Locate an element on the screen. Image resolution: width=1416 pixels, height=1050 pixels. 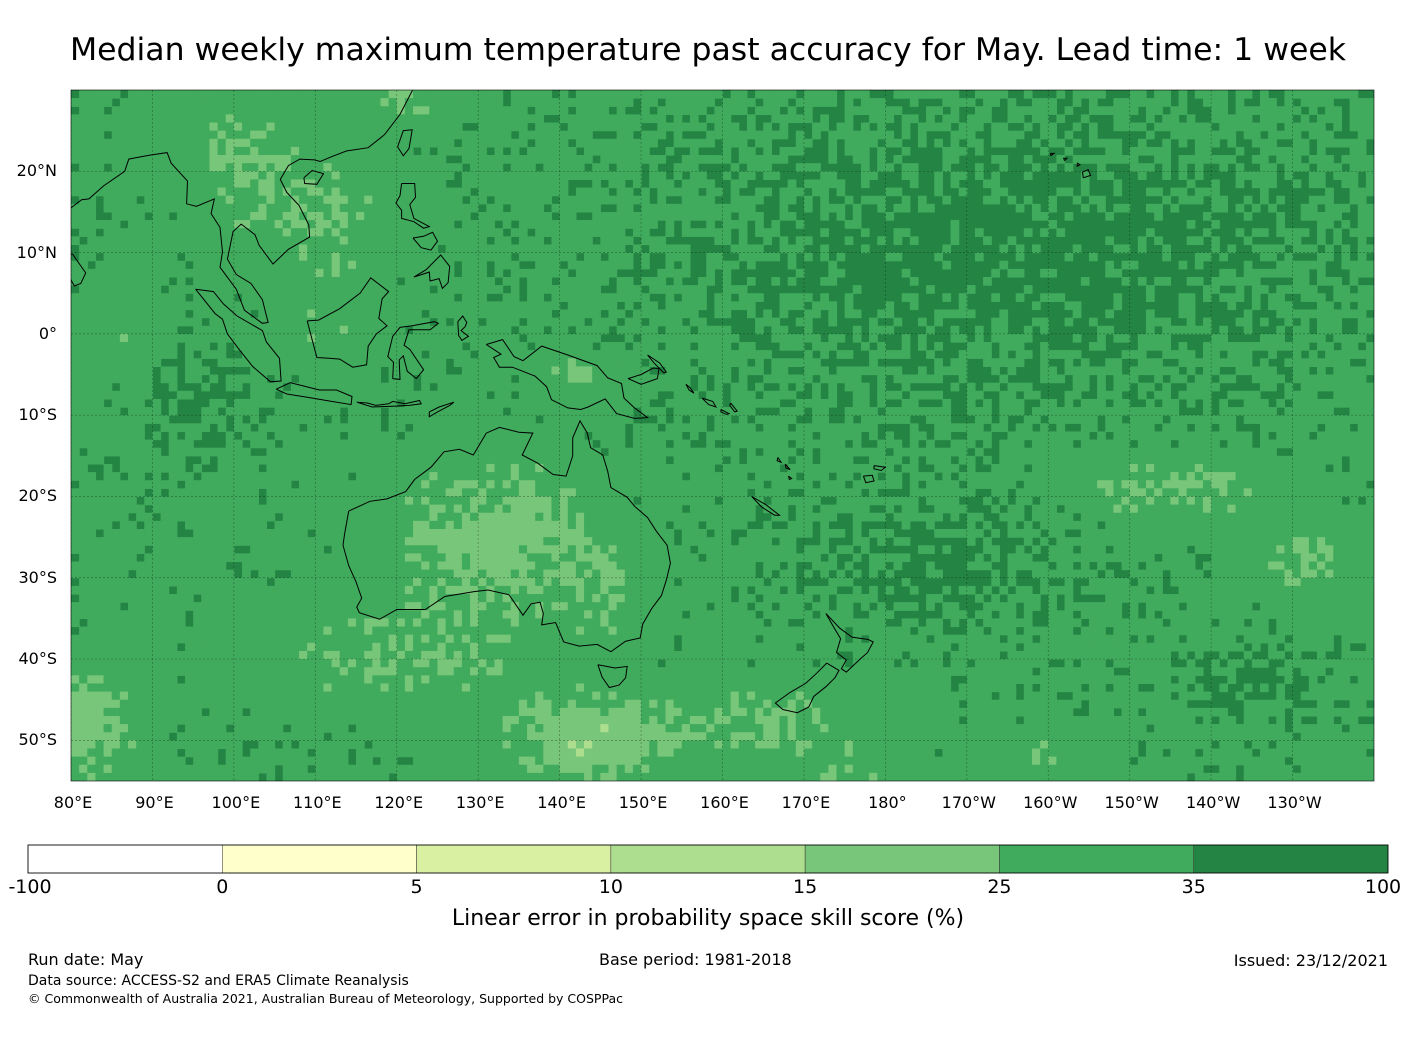
longitude-label: 130°W is located at coordinates (1294, 802).